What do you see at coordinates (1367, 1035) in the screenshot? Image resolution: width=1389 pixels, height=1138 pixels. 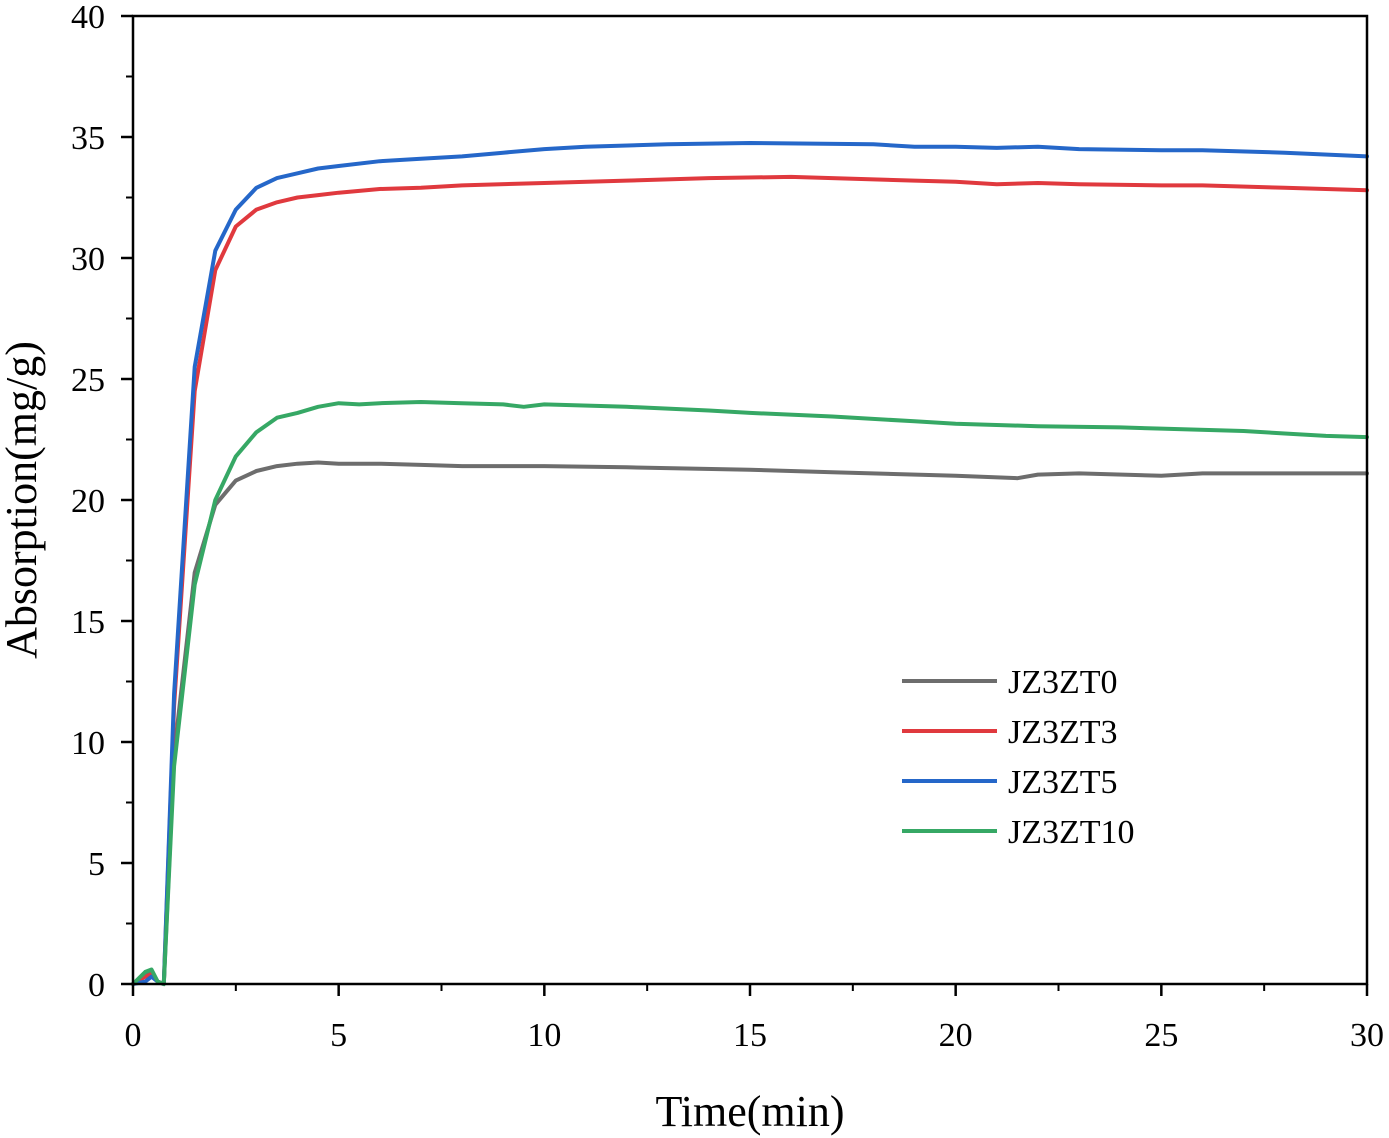 I see `x-tick-label: 30` at bounding box center [1367, 1035].